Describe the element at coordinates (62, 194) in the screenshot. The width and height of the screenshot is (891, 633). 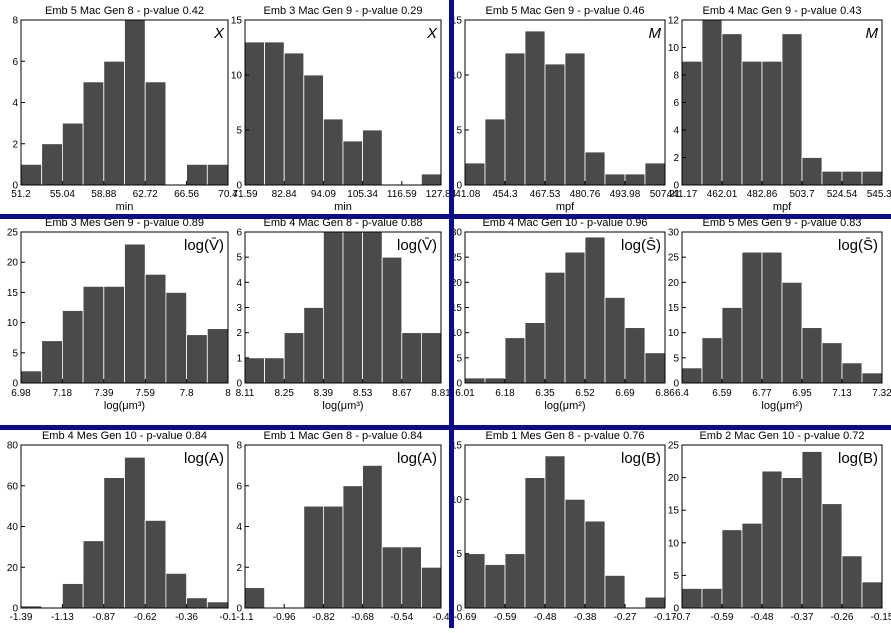
I see `x-tick-label: 55.04` at that location.